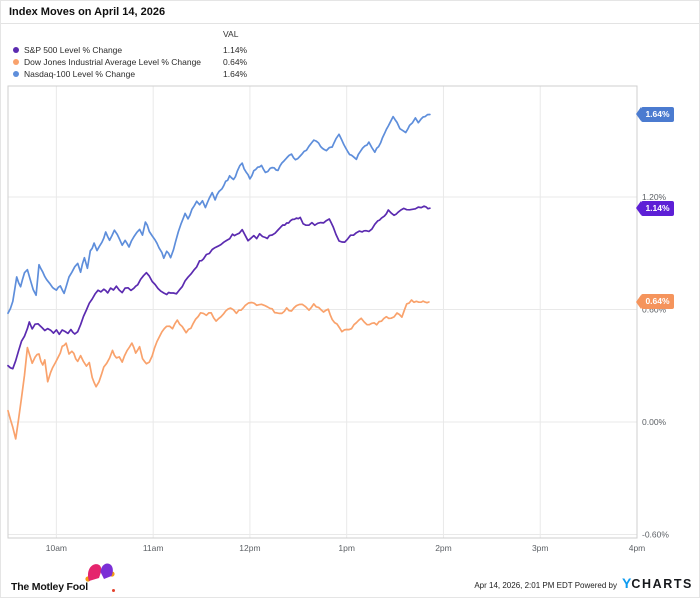 The height and width of the screenshot is (598, 700). What do you see at coordinates (657, 302) in the screenshot?
I see `dow-value-badge: 0.64%` at bounding box center [657, 302].